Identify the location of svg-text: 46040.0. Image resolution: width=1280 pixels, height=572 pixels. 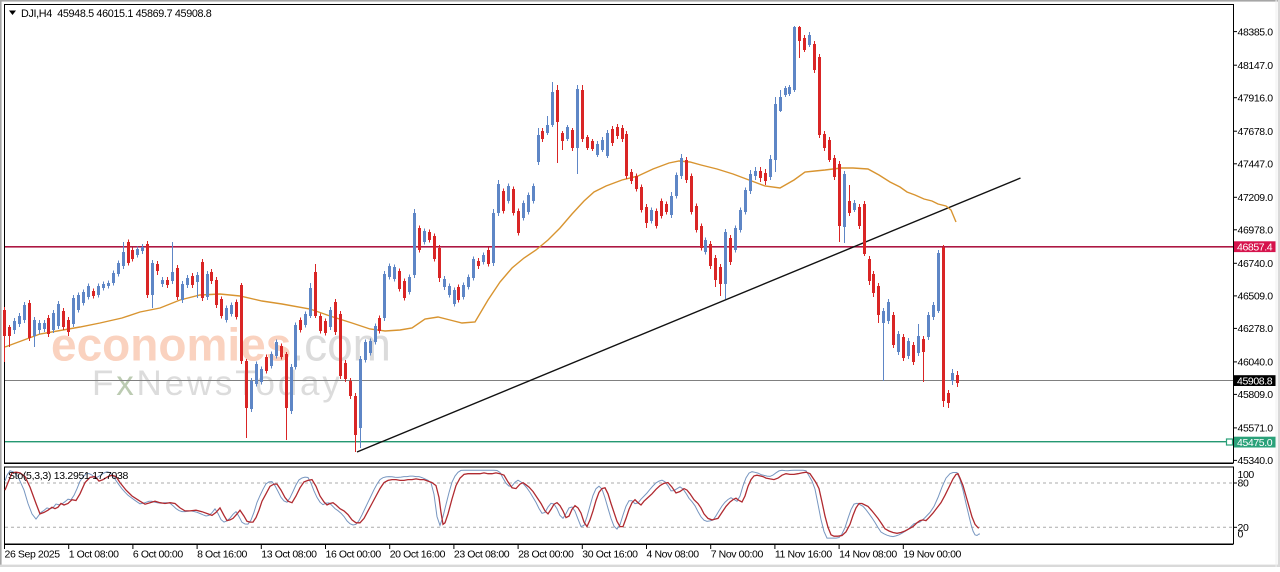
(1256, 363).